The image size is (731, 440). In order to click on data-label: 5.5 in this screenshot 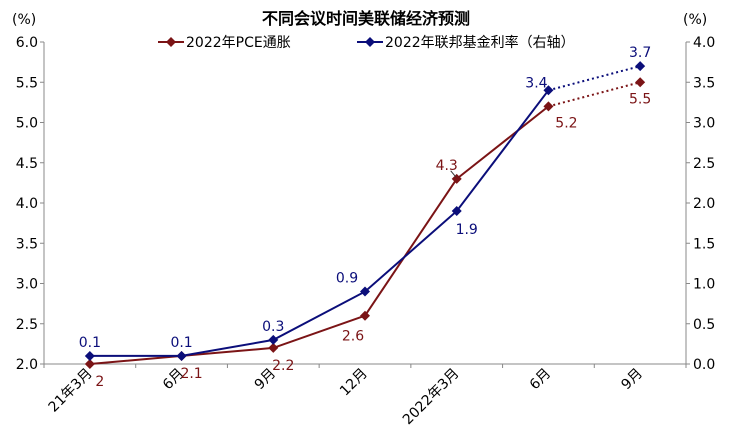, I will do `click(640, 99)`.